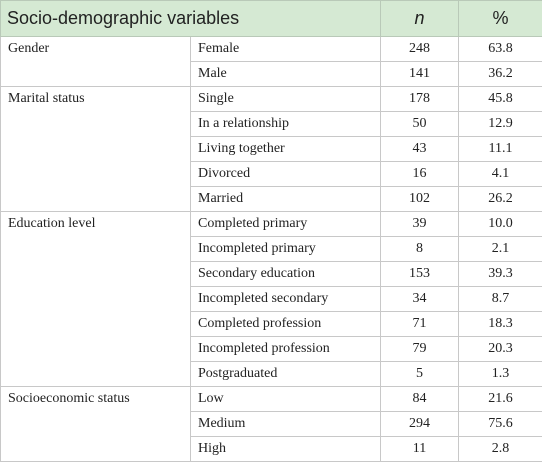 The width and height of the screenshot is (542, 462). I want to click on header-cell: n, so click(420, 19).